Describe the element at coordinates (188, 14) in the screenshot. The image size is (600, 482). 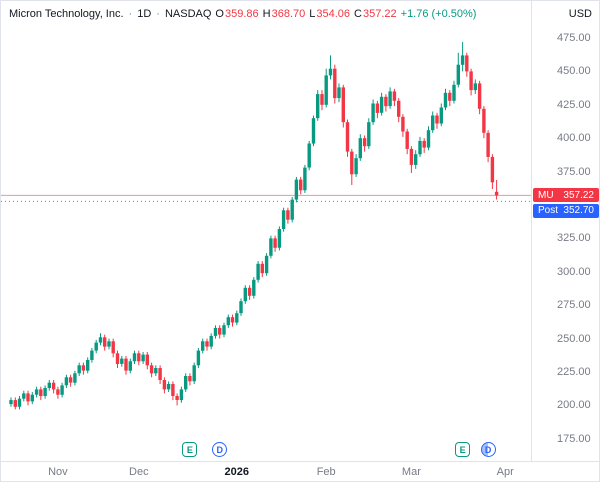
I see `exchange-label: NASDAQ` at that location.